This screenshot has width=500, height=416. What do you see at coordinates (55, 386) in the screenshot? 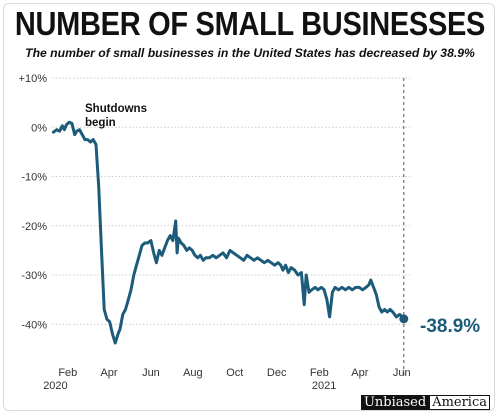
I see `x-year-label: 2020` at bounding box center [55, 386].